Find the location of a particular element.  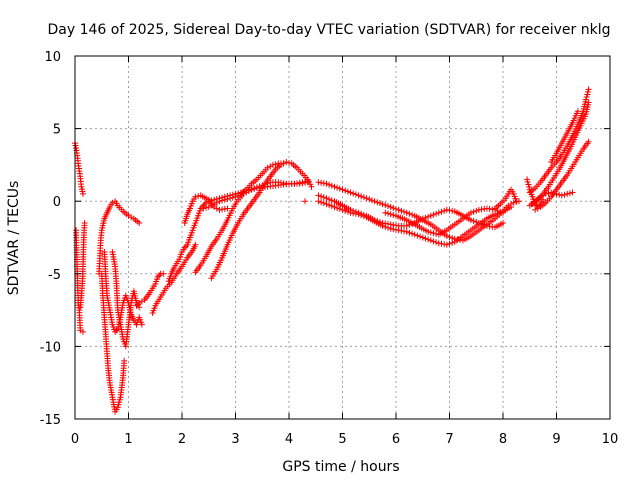

x-tick-label: 7 is located at coordinates (449, 439).